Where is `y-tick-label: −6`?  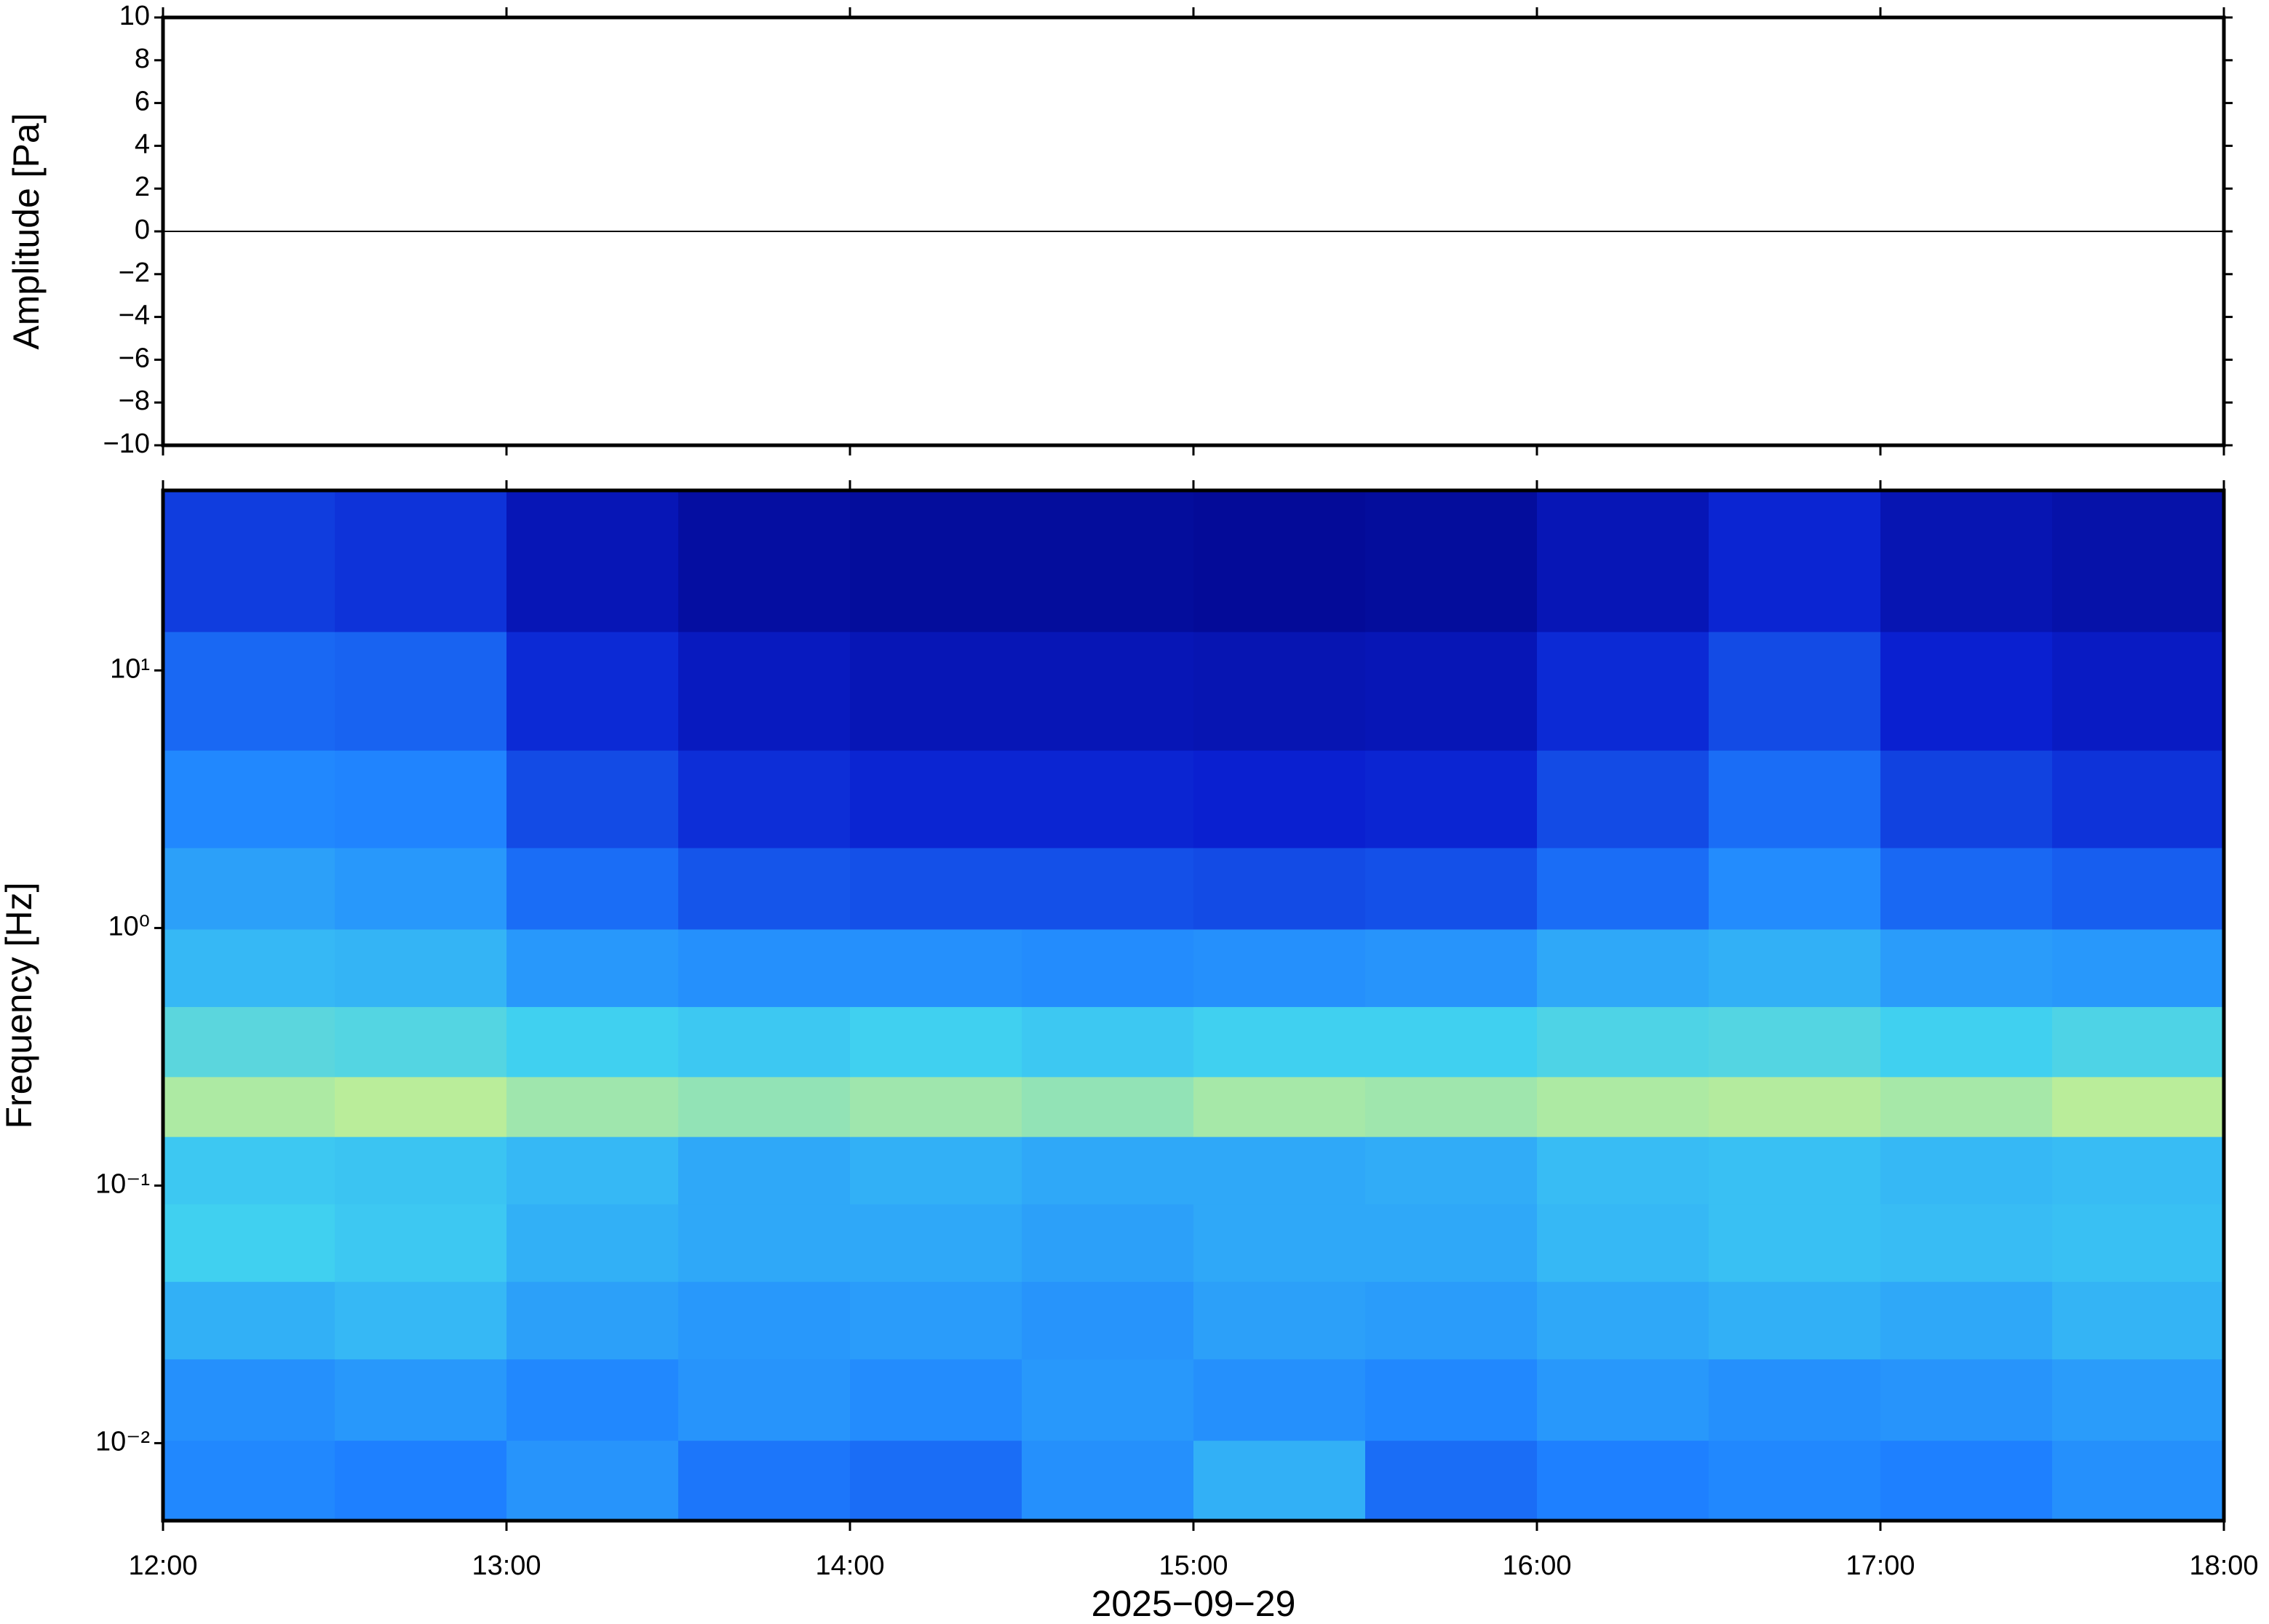 y-tick-label: −6 is located at coordinates (134, 358).